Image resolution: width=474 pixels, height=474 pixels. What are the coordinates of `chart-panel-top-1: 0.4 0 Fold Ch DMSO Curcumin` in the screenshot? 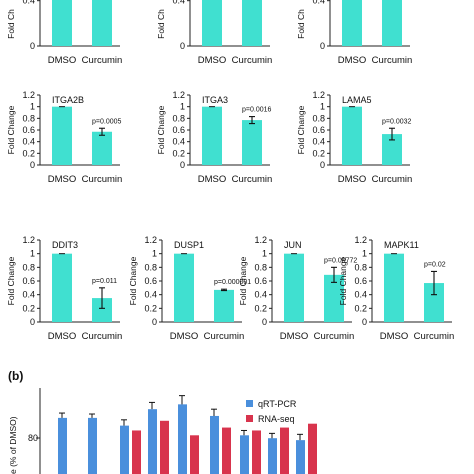 It's located at (64, 33).